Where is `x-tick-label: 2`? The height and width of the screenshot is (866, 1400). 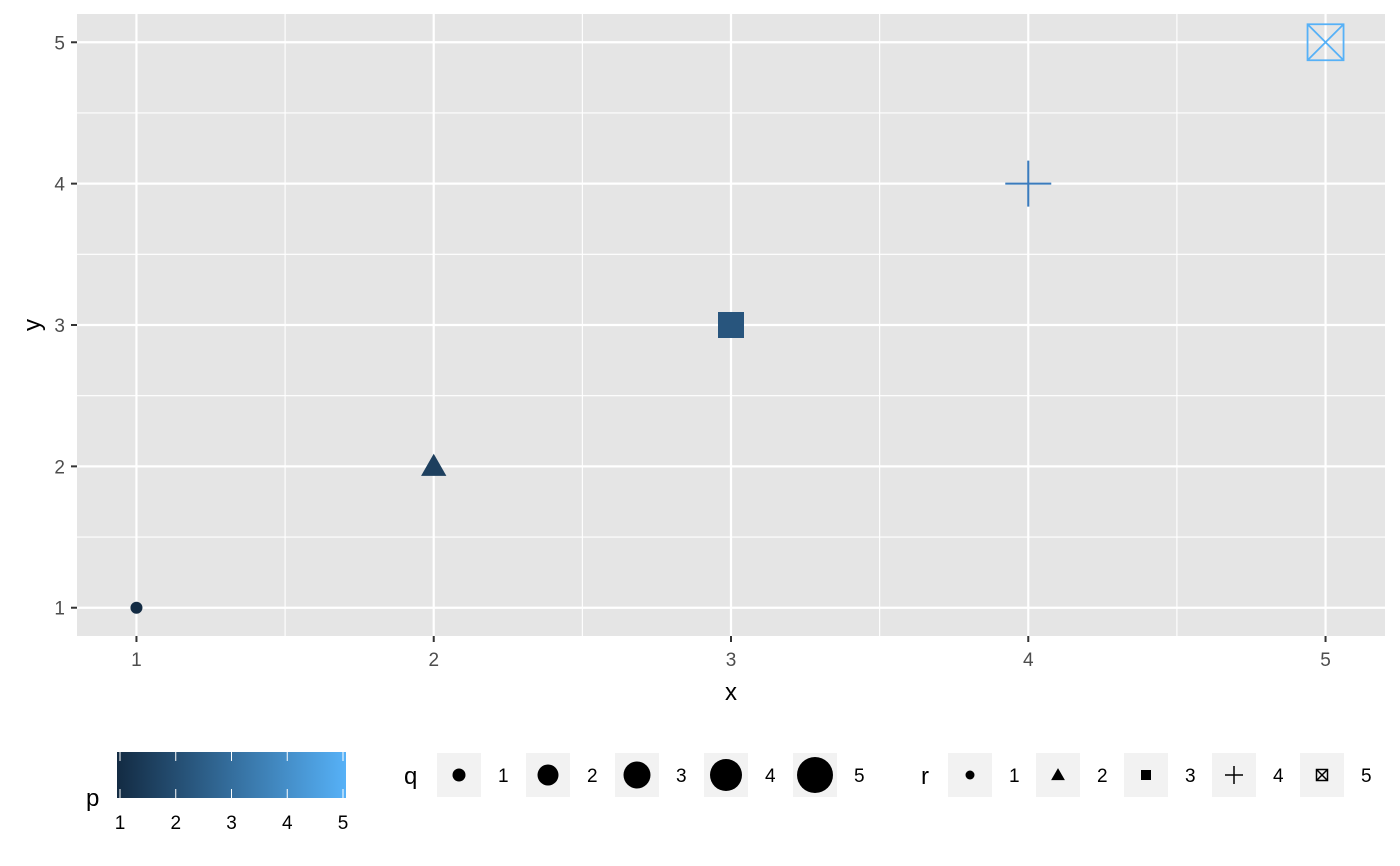
x-tick-label: 2 is located at coordinates (433, 660).